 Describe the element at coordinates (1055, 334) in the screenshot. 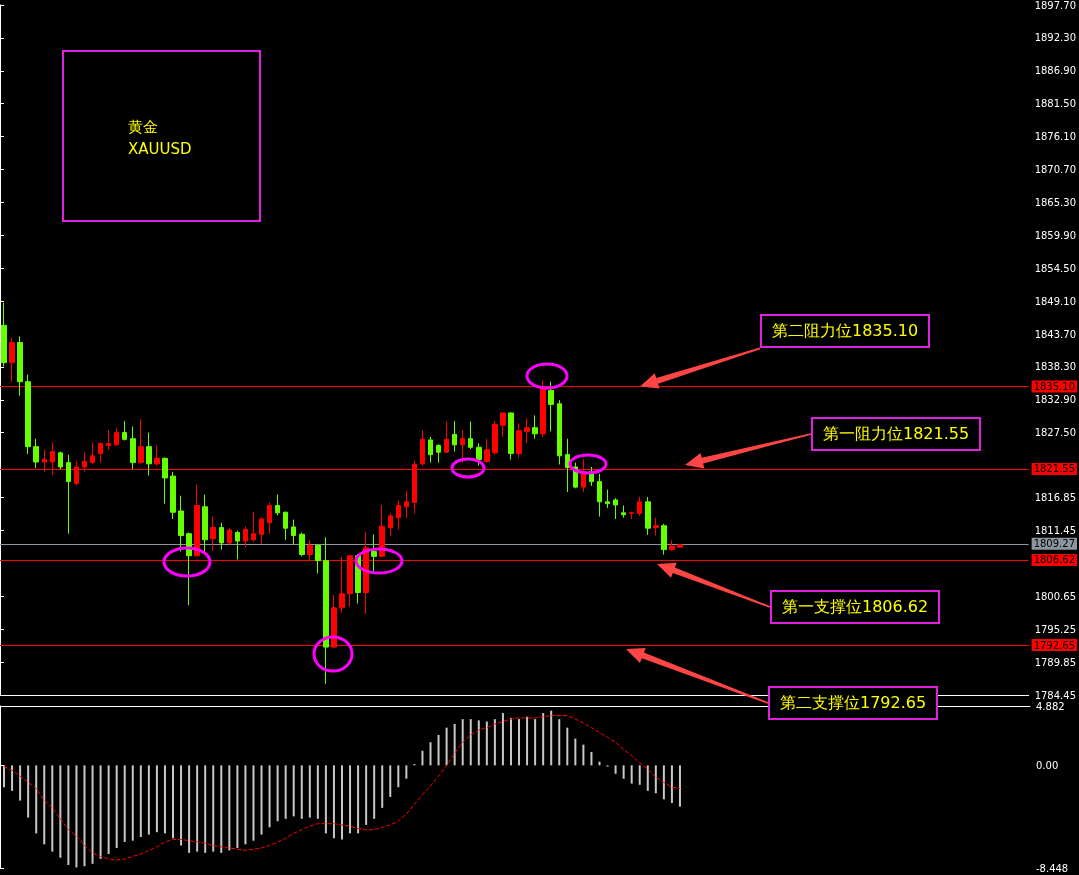

I see `y-tick-label: 1843.70` at that location.